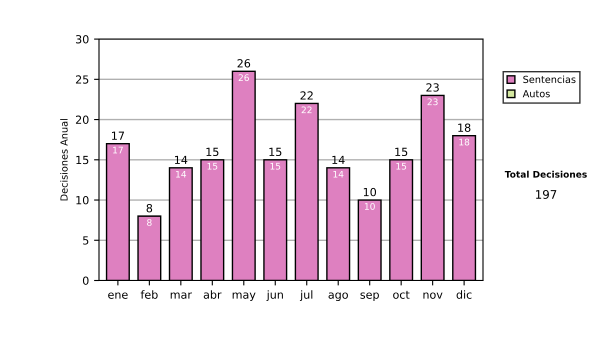 This screenshot has width=600, height=340. Describe the element at coordinates (243, 78) in the screenshot. I see `data-label: 26` at that location.